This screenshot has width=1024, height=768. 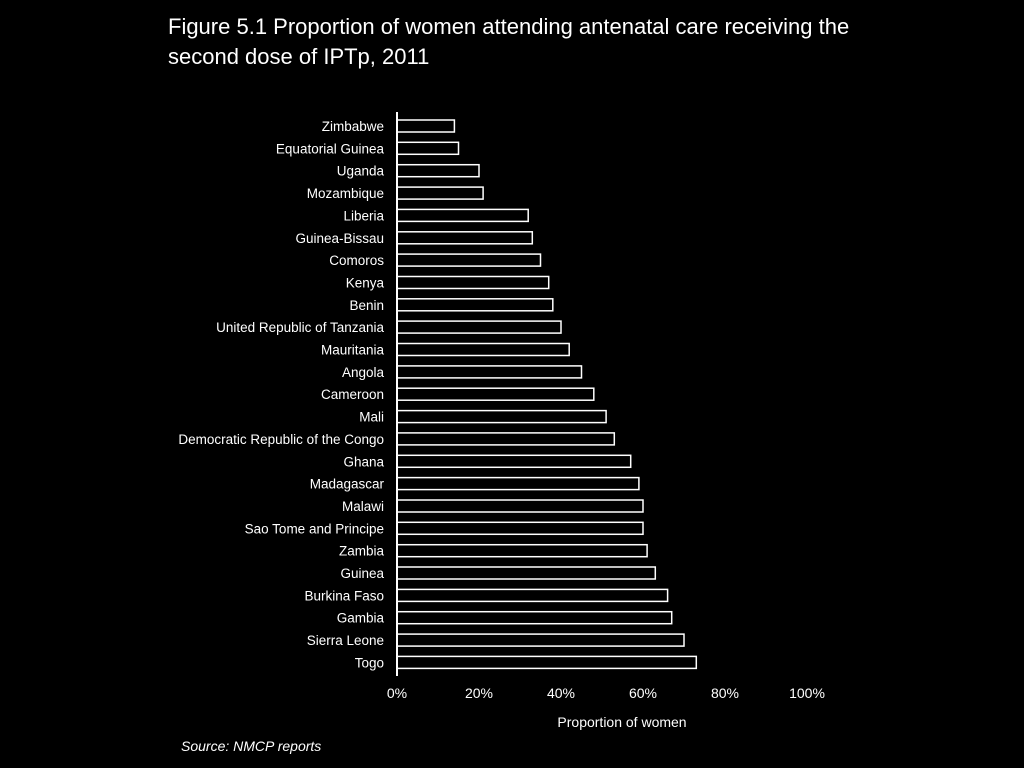 I want to click on bar-zambia, so click(x=522, y=550).